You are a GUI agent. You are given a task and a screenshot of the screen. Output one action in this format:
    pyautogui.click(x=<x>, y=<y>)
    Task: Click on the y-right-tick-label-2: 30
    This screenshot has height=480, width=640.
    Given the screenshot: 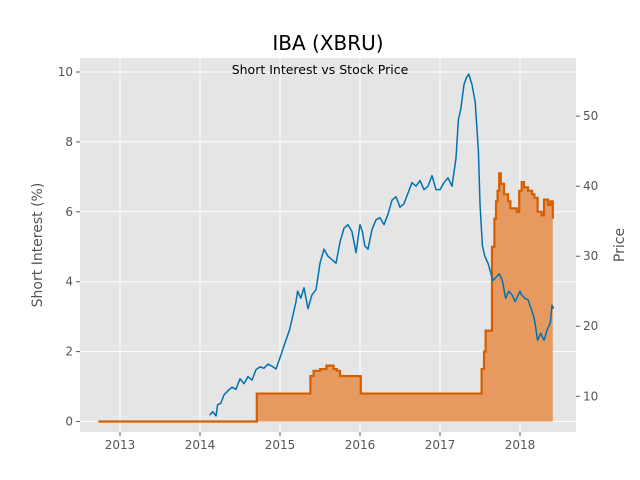 What is the action you would take?
    pyautogui.click(x=590, y=256)
    